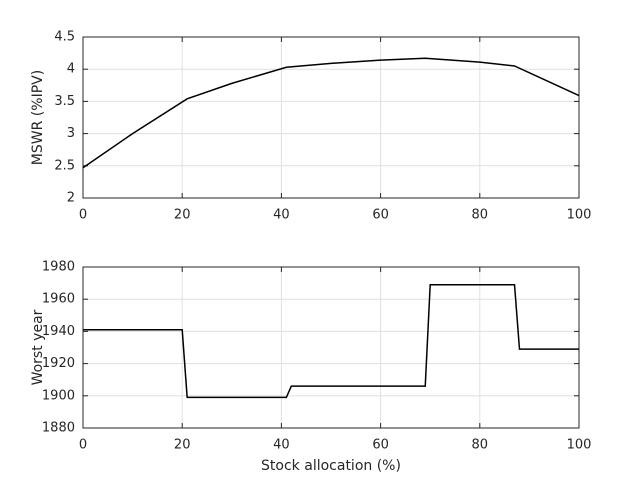 Image resolution: width=640 pixels, height=480 pixels. Describe the element at coordinates (58, 428) in the screenshot. I see `y-tick-label: 1880` at that location.